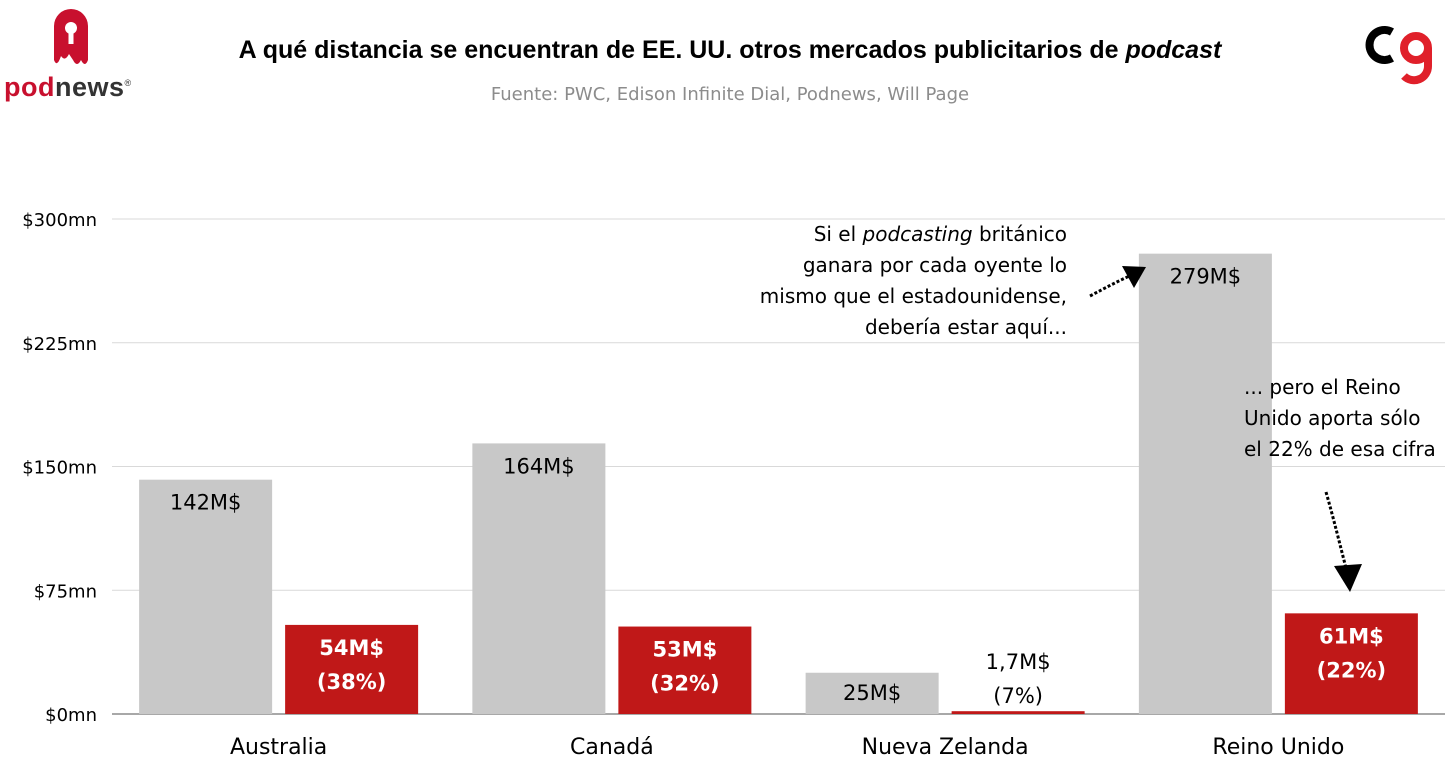 The width and height of the screenshot is (1455, 762). I want to click on annotation-line: el 22% de esa cifra, so click(1340, 449).